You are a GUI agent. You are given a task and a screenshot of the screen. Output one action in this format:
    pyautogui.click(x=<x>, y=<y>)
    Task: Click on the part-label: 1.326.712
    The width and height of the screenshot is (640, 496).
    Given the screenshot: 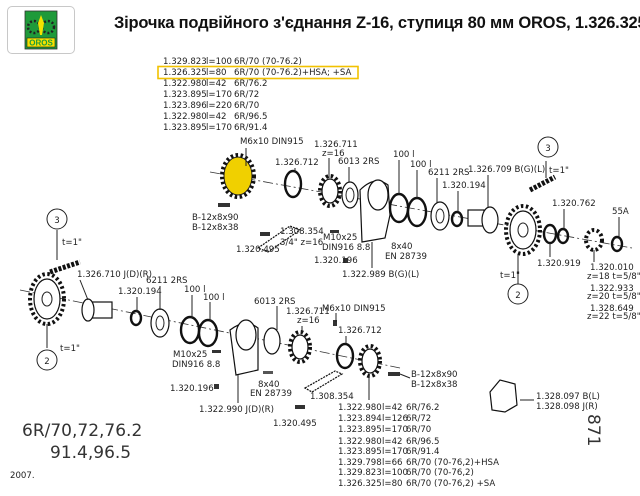 What is the action you would take?
    pyautogui.click(x=360, y=331)
    